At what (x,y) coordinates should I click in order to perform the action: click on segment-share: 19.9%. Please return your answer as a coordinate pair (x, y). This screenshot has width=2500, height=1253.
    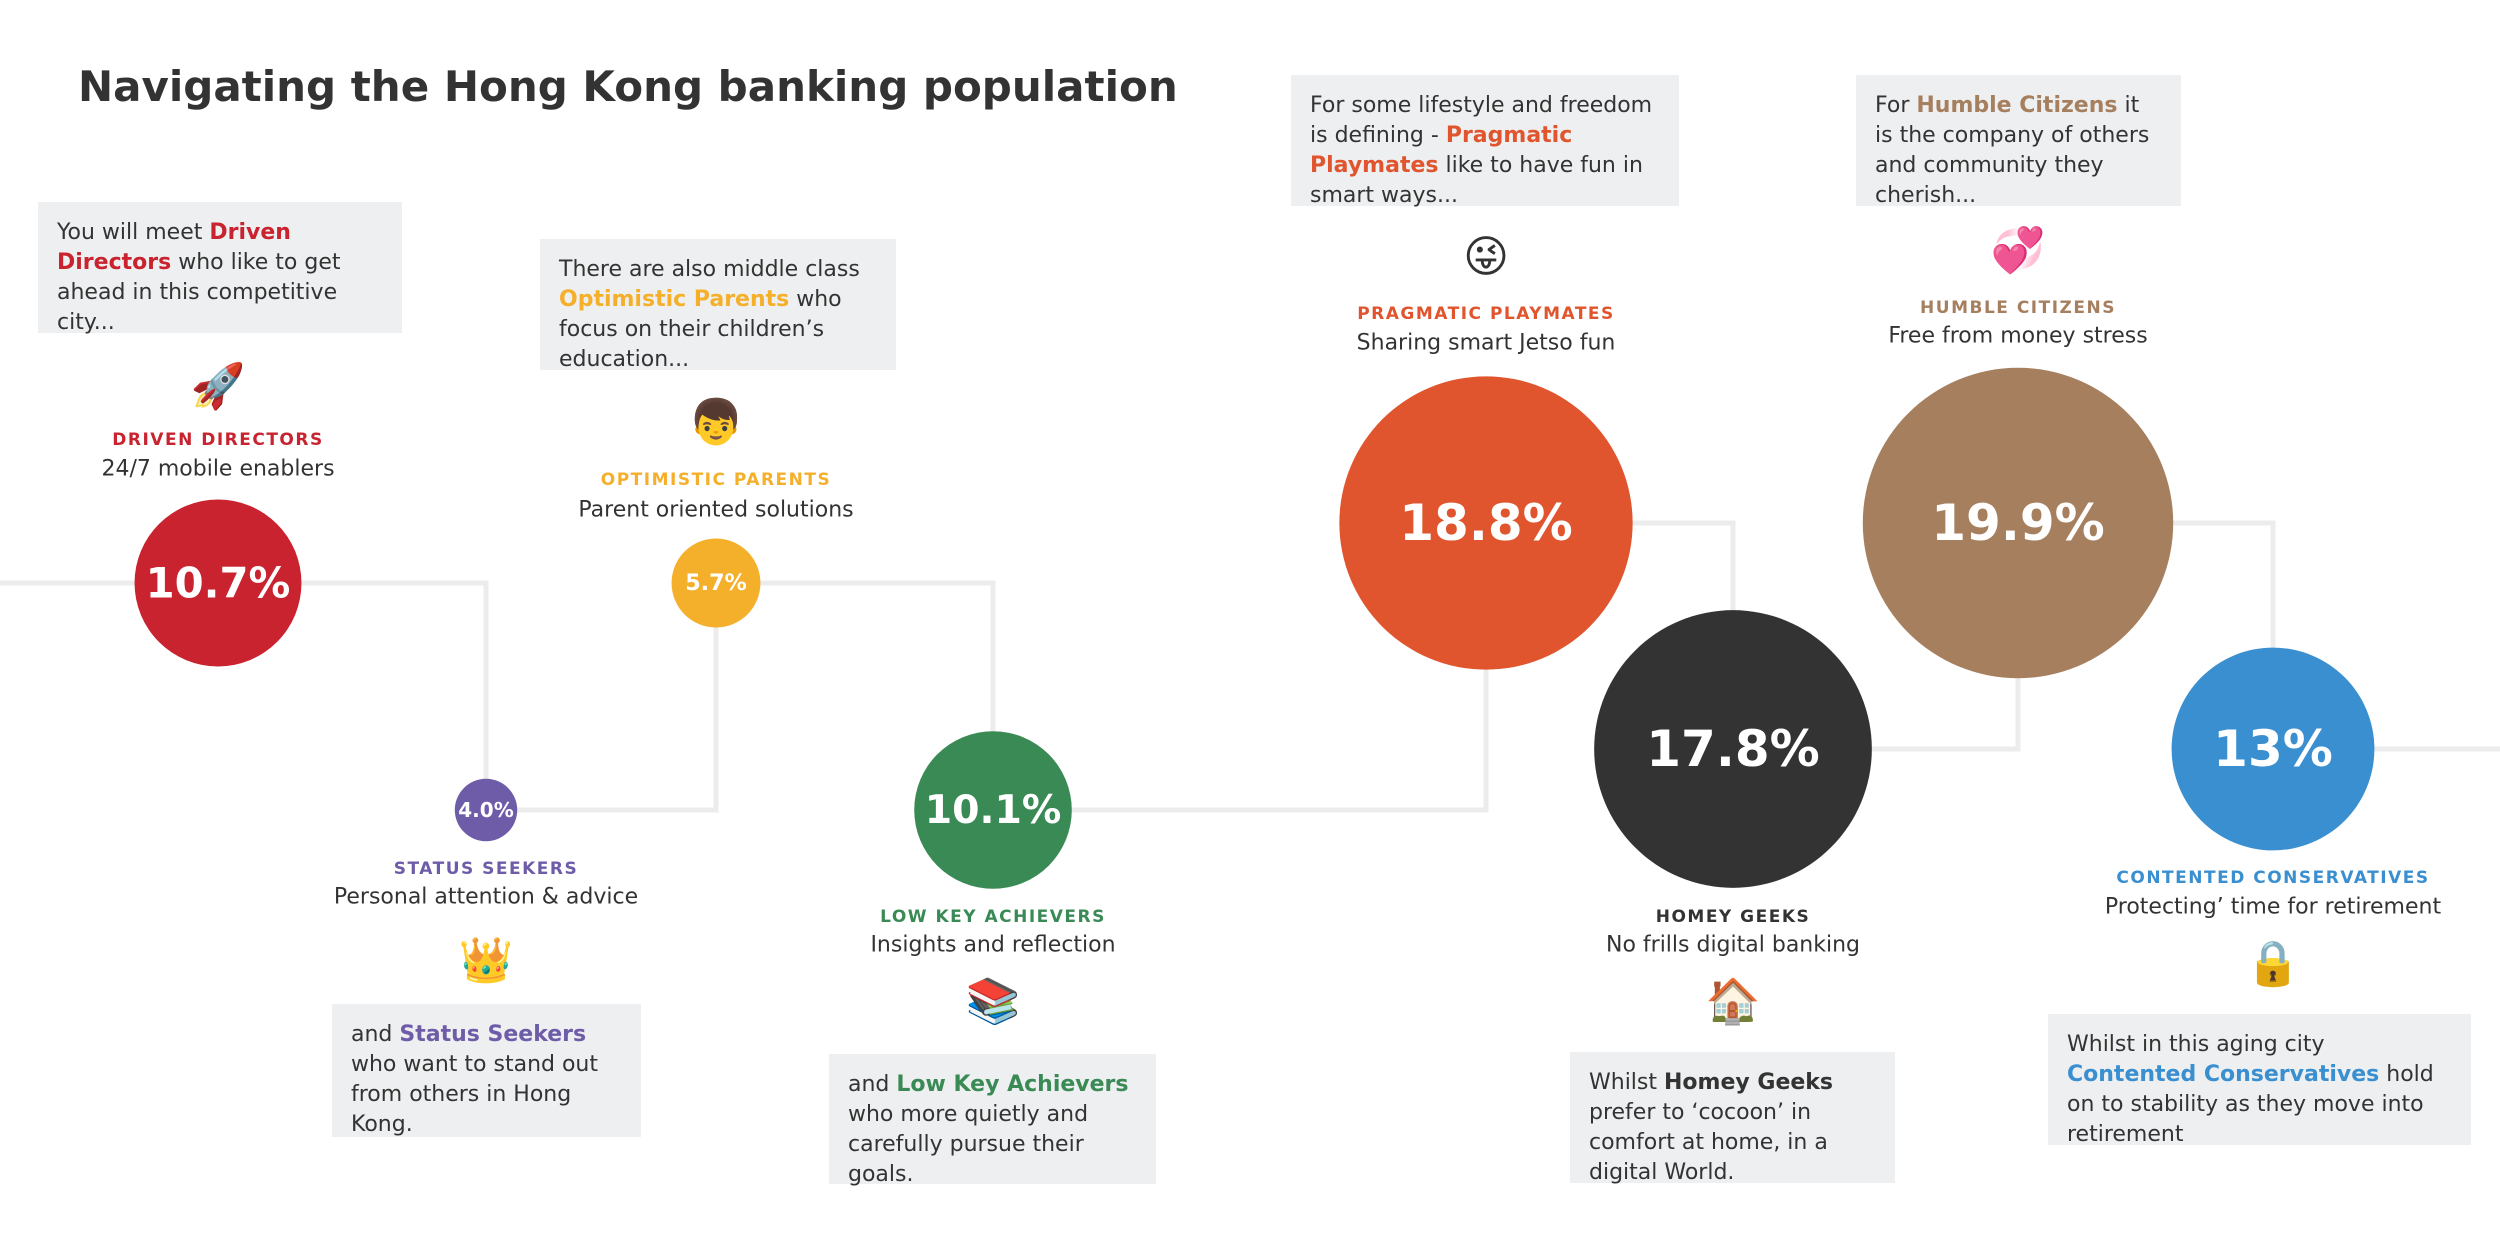
    Looking at the image, I should click on (2017, 523).